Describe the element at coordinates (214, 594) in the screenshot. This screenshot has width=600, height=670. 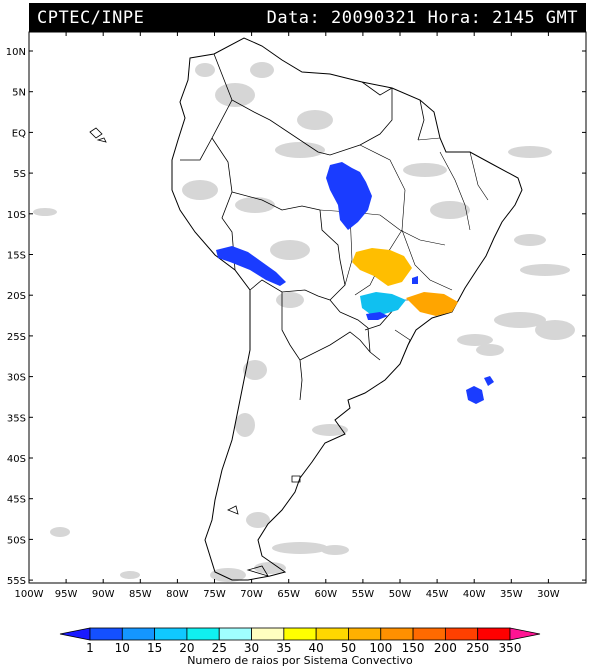
I see `lon-label: 75W` at that location.